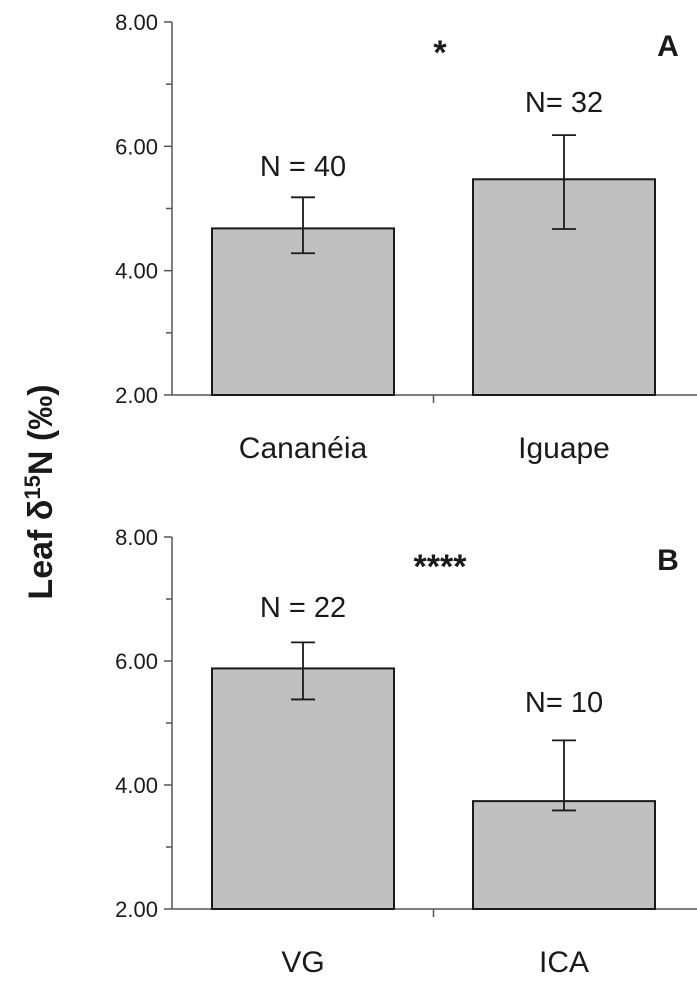 The image size is (697, 983). Describe the element at coordinates (41, 550) in the screenshot. I see `y-axis-title-main: Leaf δ` at that location.